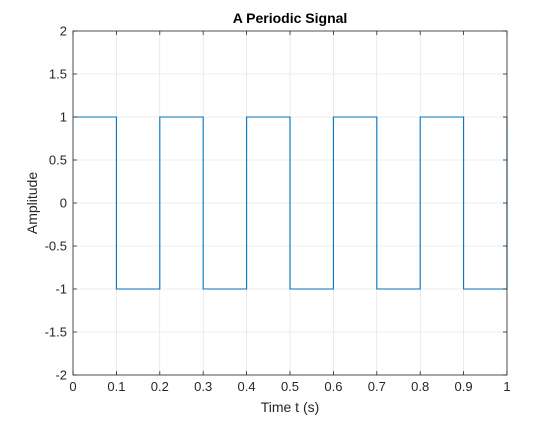  Describe the element at coordinates (56, 246) in the screenshot. I see `y-tick-label: -0.5` at that location.